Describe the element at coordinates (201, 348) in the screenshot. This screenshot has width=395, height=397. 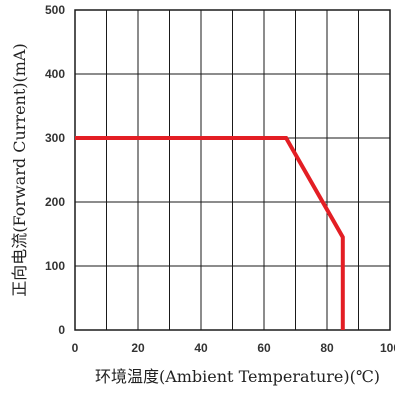
I see `x-tick-label: 40` at that location.